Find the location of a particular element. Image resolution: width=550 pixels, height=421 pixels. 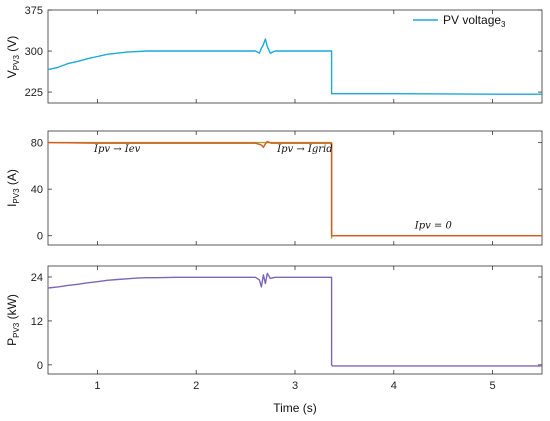

x-axis-label: Time (s) is located at coordinates (295, 408).